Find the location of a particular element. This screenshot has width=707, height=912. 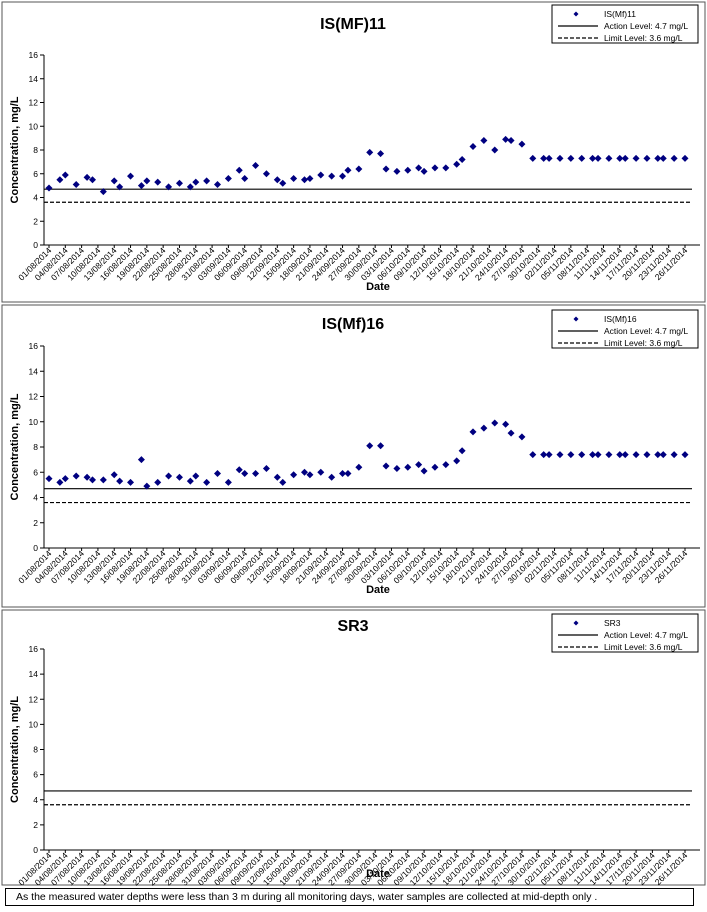

y-tick-label: 12 is located at coordinates (34, 699).